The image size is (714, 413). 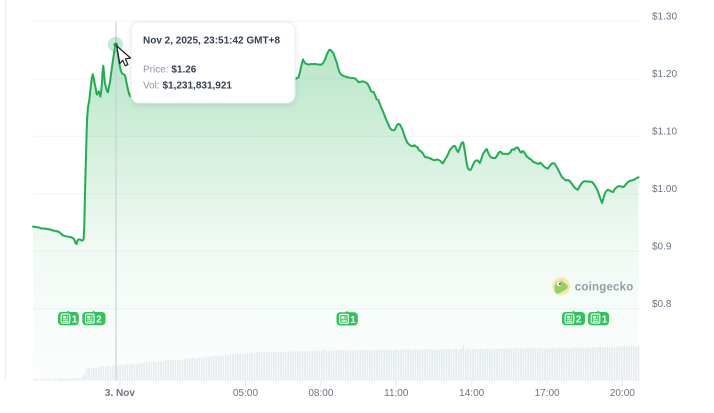 What do you see at coordinates (664, 189) in the screenshot?
I see `svg-text: $1.00` at bounding box center [664, 189].